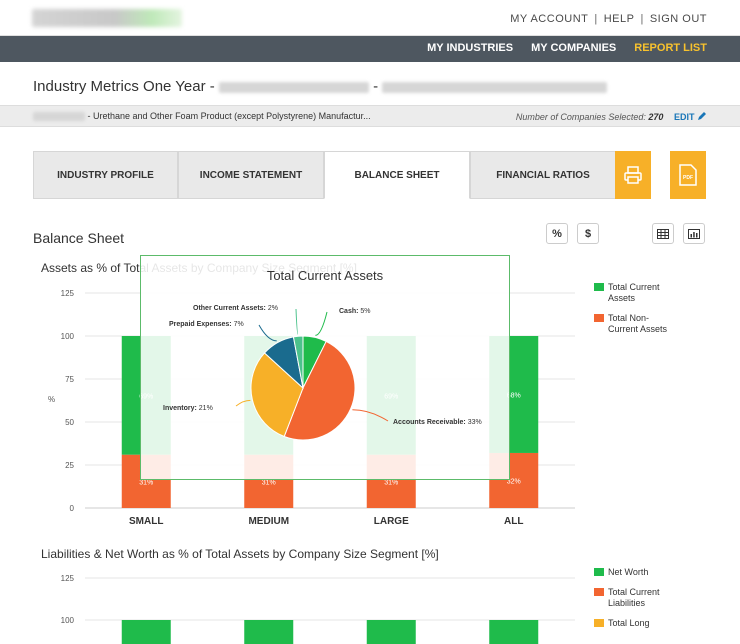  What do you see at coordinates (543, 175) in the screenshot?
I see `tab-financial-ratios: FINANCIAL RATIOS` at bounding box center [543, 175].